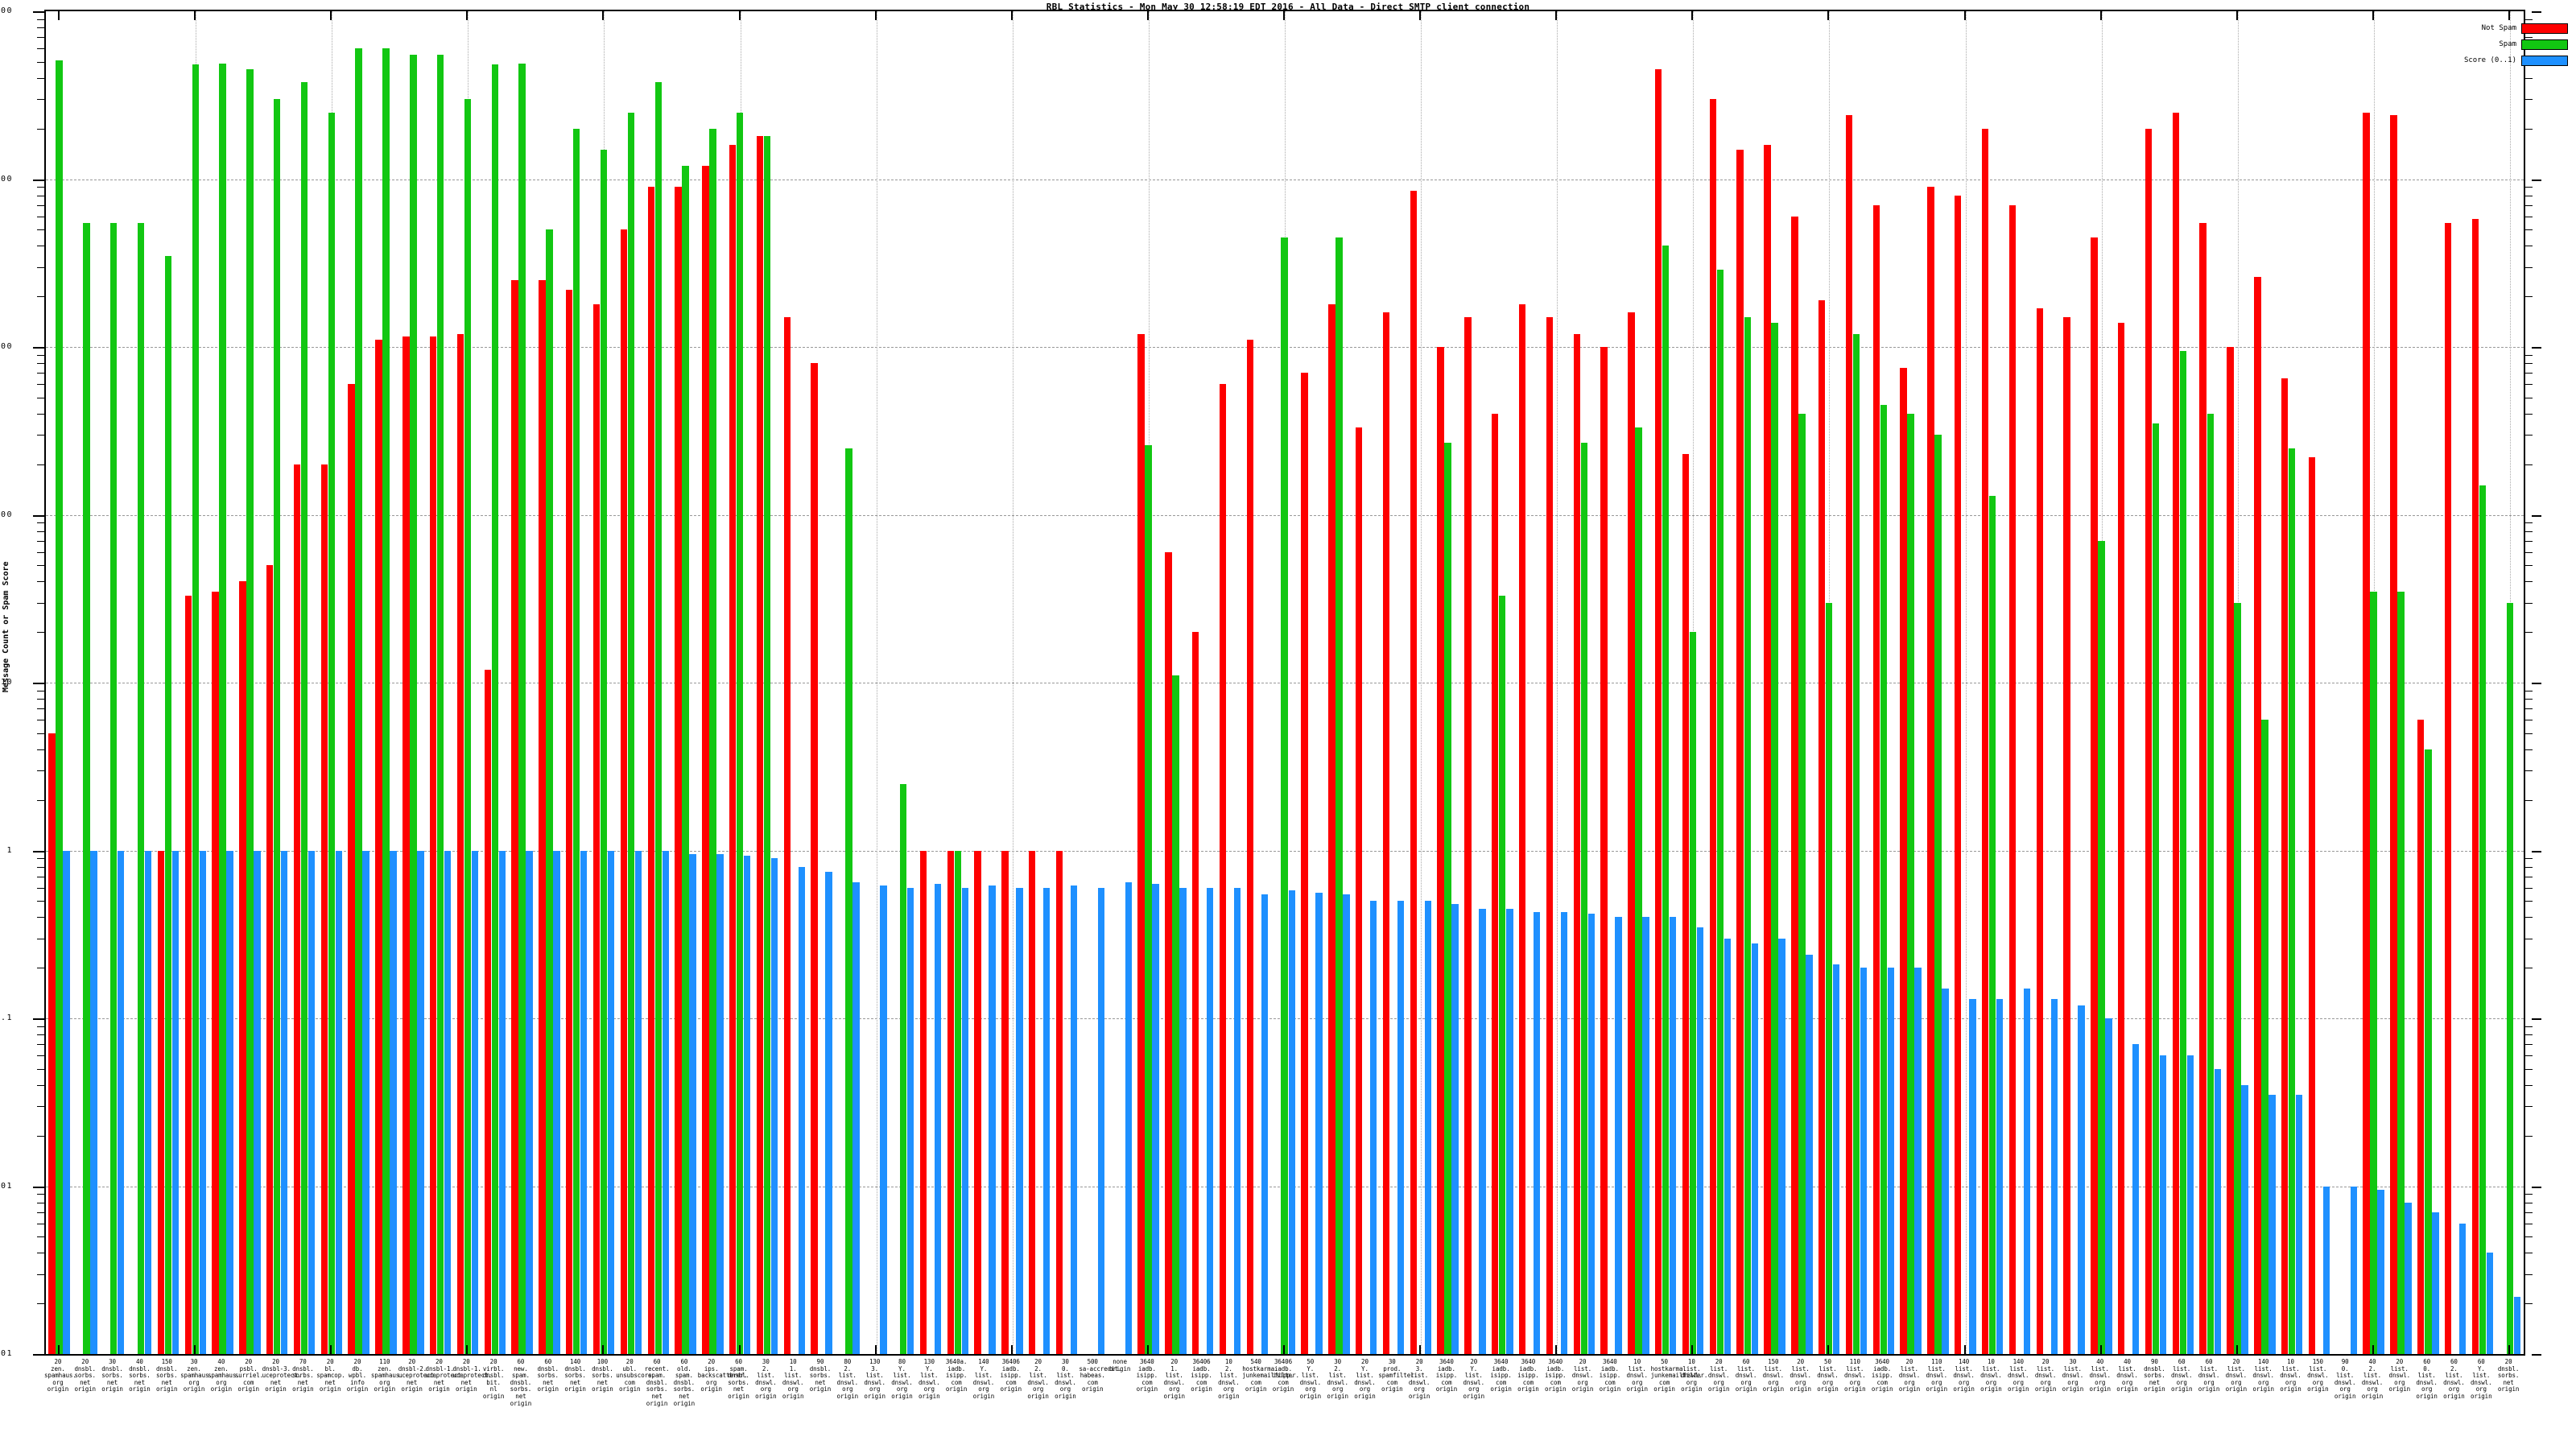  I want to click on x-label-index: 36406, so click(1201, 1361).